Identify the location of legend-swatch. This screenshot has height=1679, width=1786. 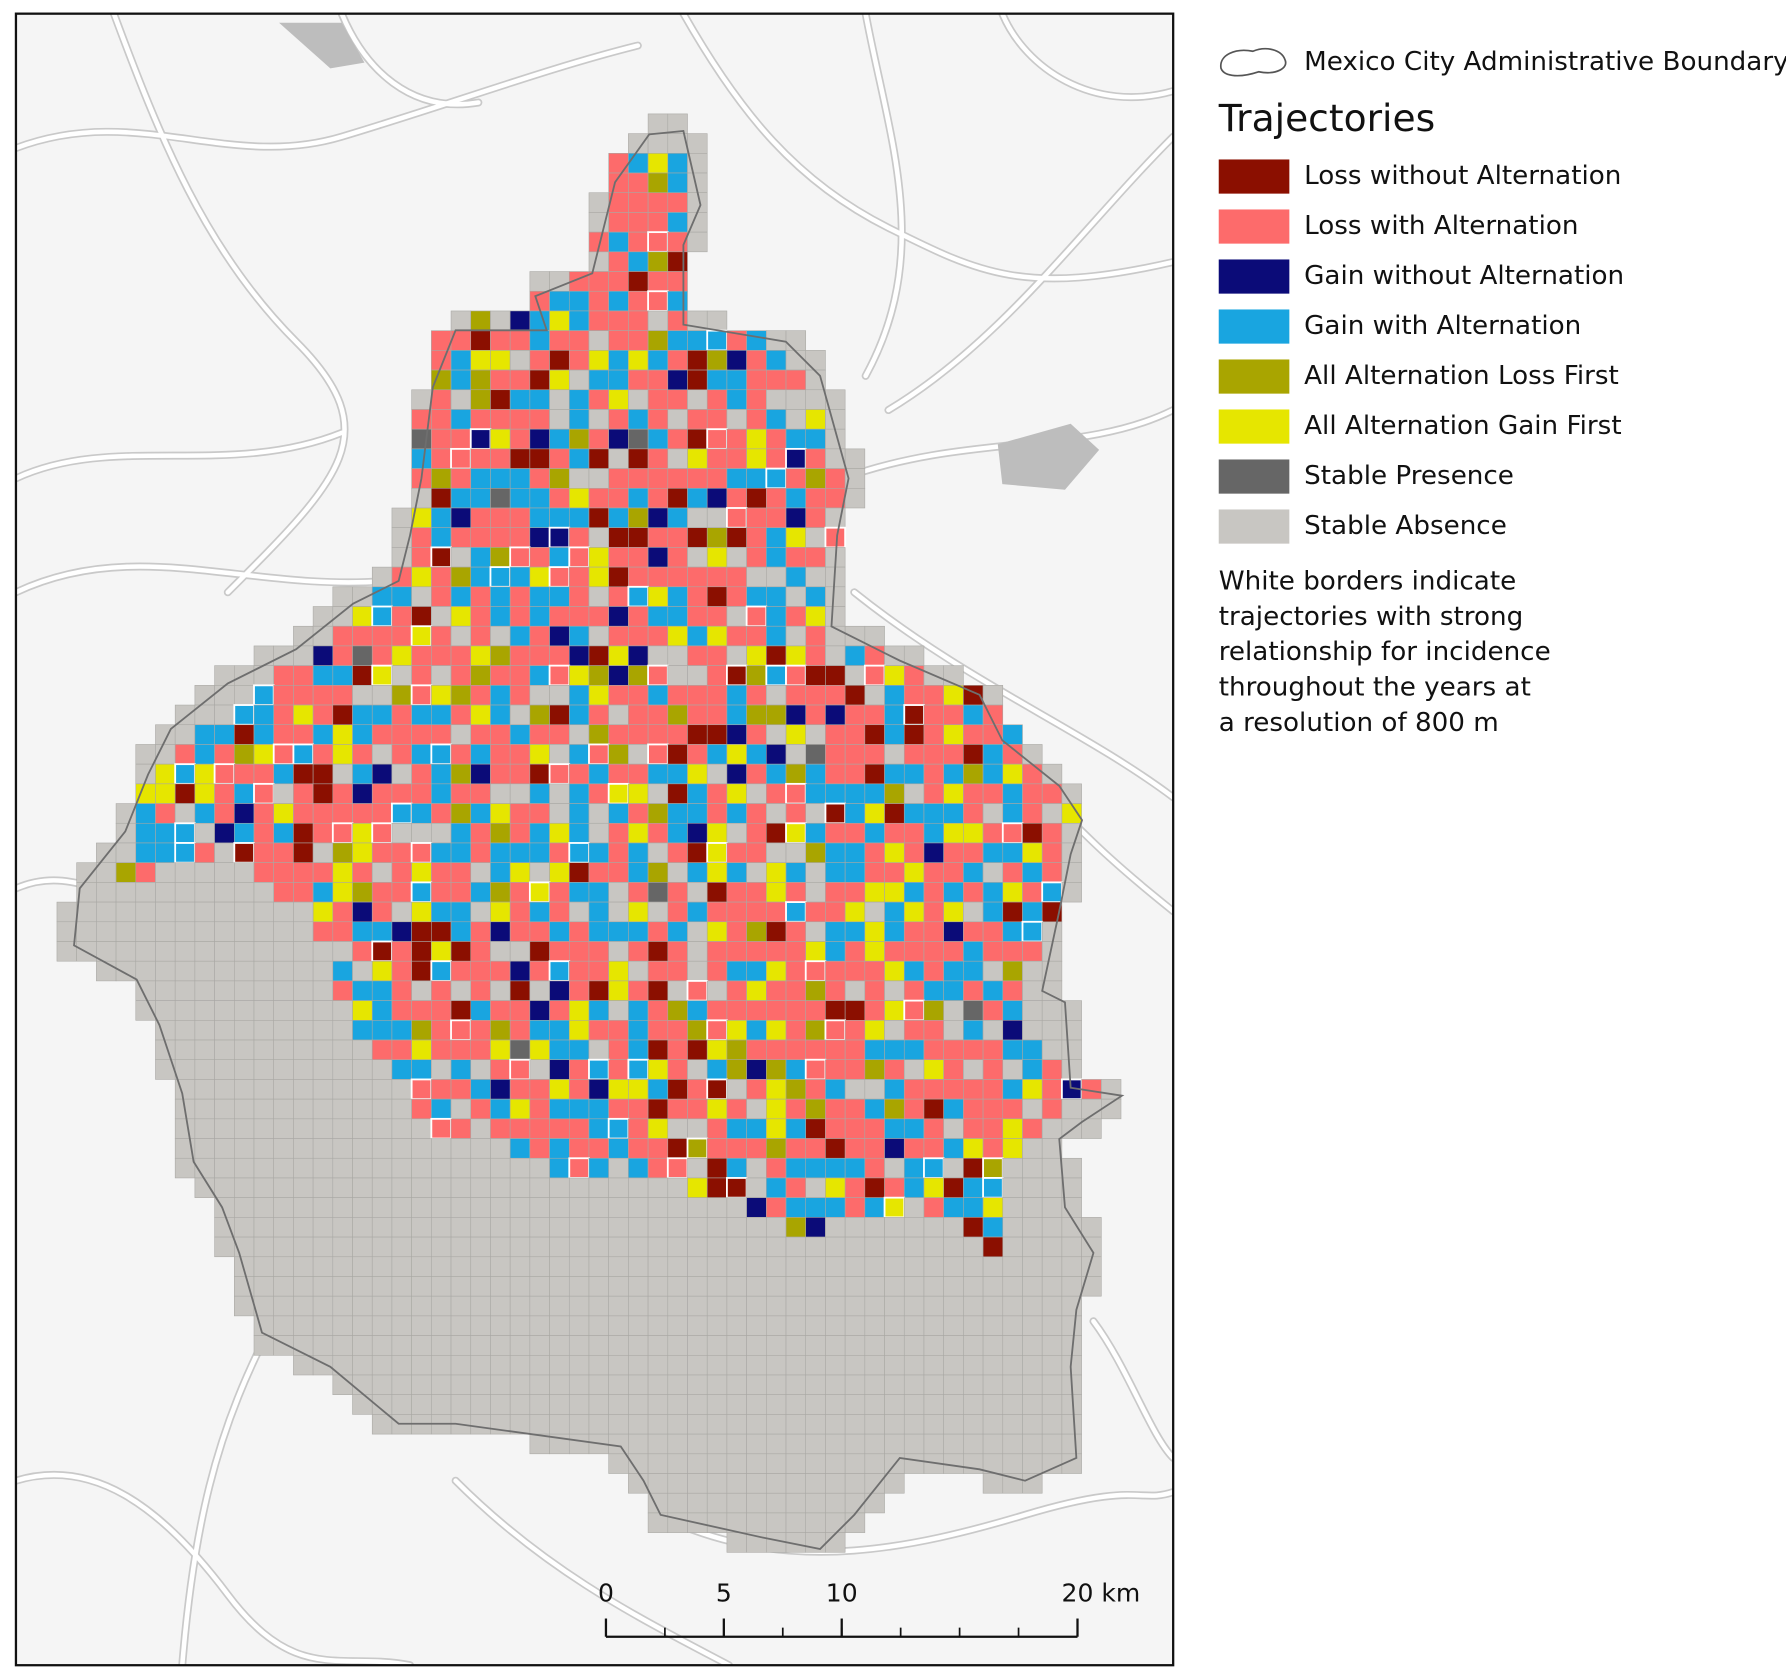
(1254, 526).